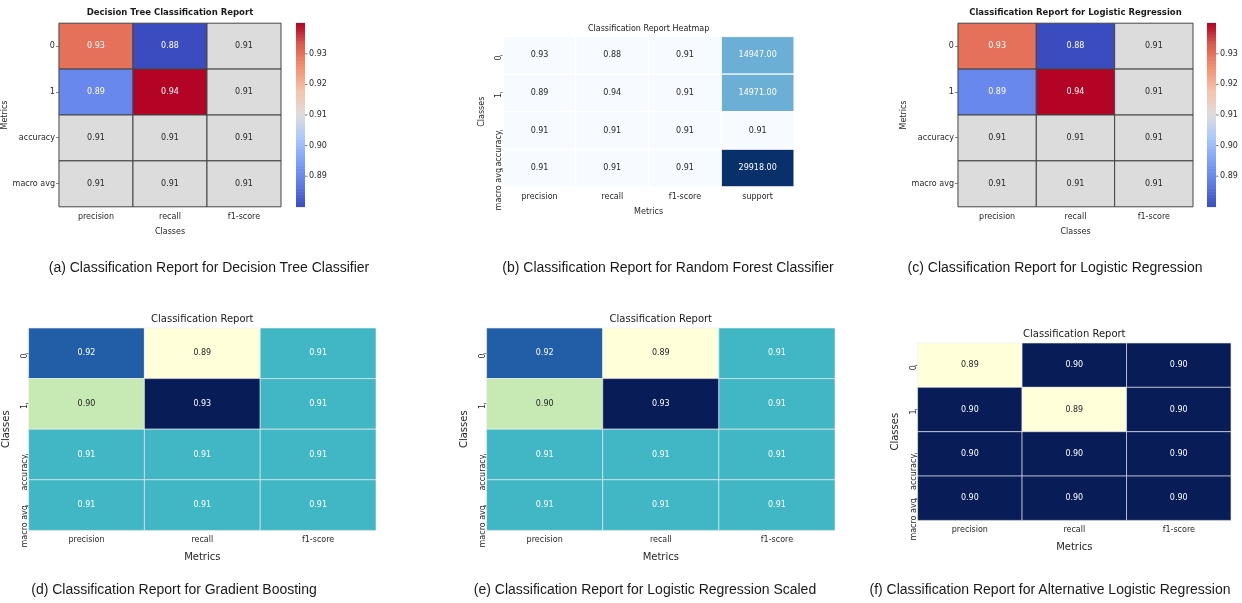 This screenshot has height=603, width=1242. Describe the element at coordinates (1229, 145) in the screenshot. I see `color-bar-label: 0.90` at that location.